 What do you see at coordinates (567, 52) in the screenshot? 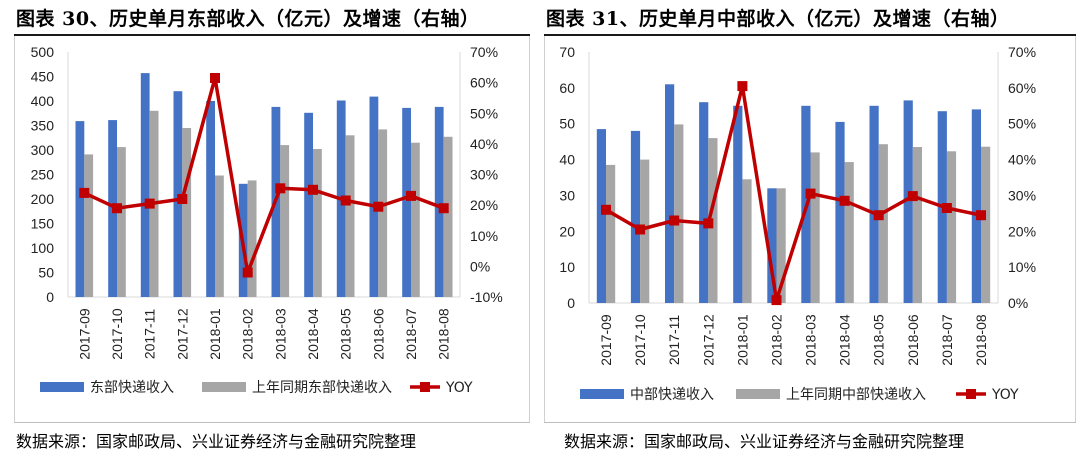
I see `y-left-tick-label: 70` at bounding box center [567, 52].